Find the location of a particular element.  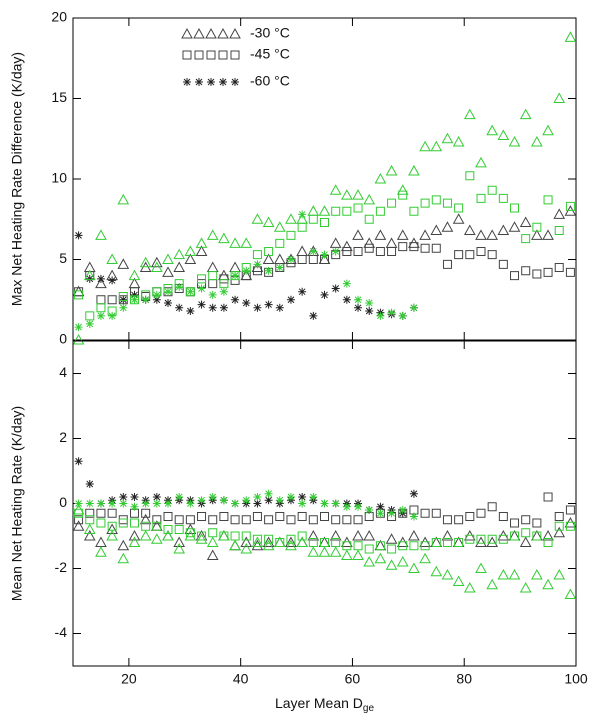

legend-label: -45 °C is located at coordinates (270, 54).